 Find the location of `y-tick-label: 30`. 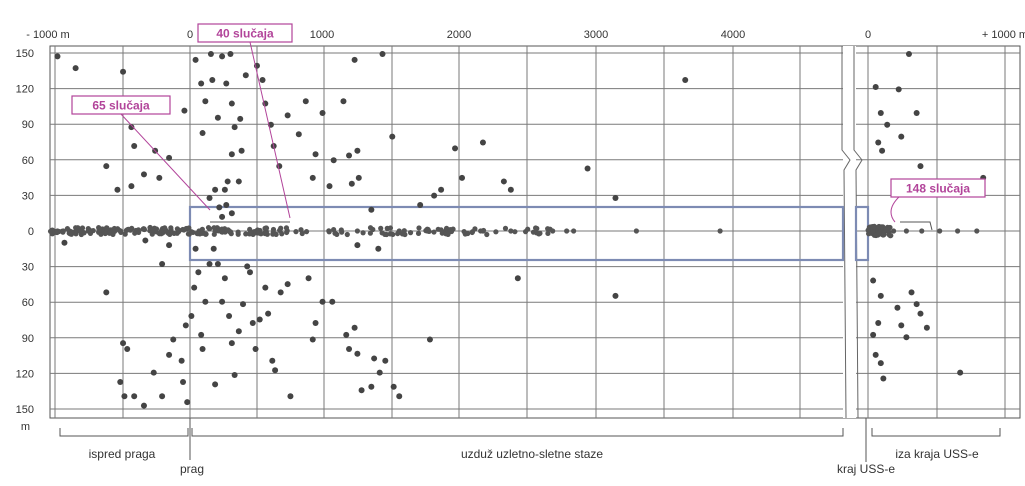

y-tick-label: 30 is located at coordinates (28, 196).